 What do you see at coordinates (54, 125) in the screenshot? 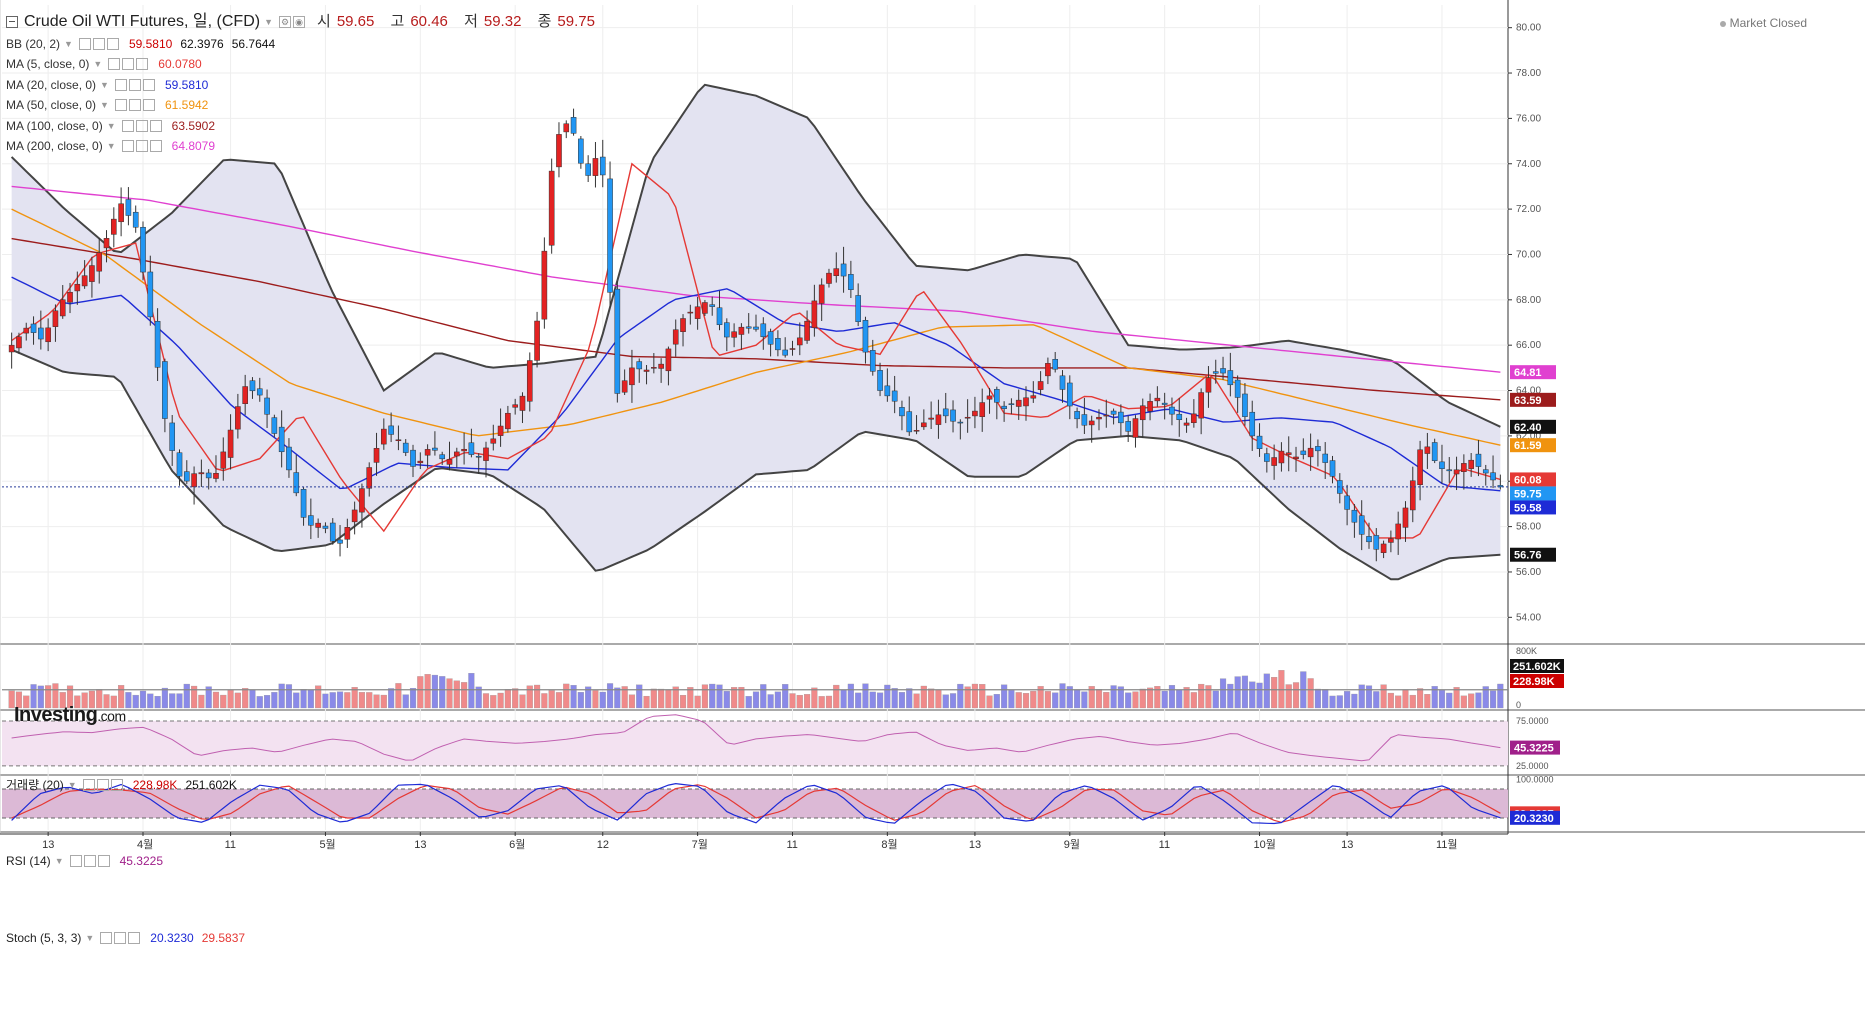
I see `indicator-name: MA (100, close, 0)` at bounding box center [54, 125].